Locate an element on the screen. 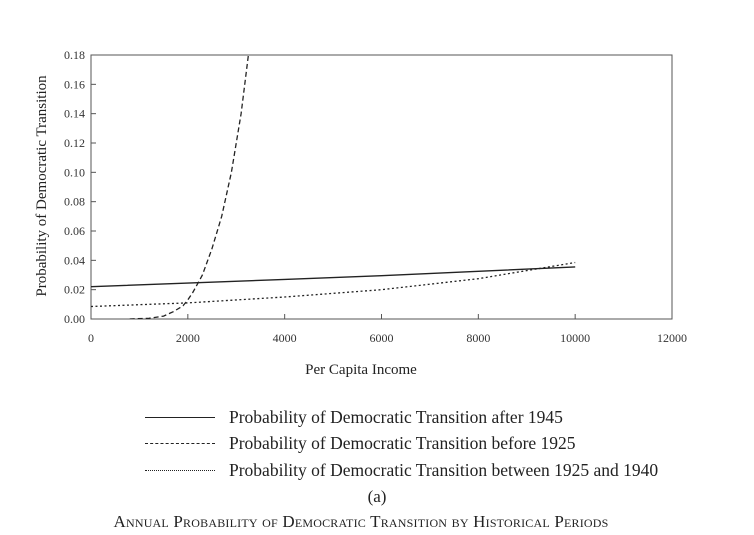 This screenshot has width=754, height=535. x-tick-label: 4000 is located at coordinates (285, 338).